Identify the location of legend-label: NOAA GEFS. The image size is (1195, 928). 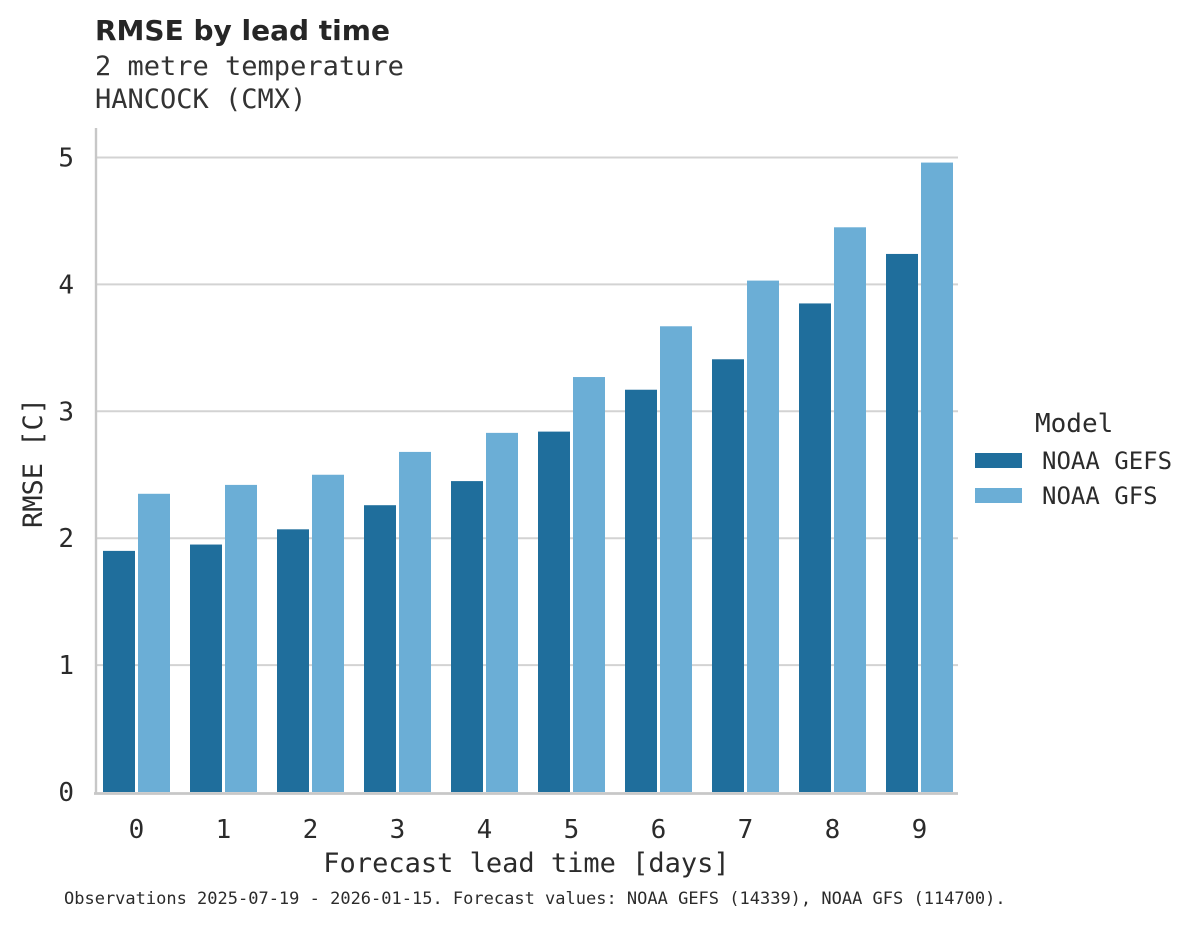
(1107, 460).